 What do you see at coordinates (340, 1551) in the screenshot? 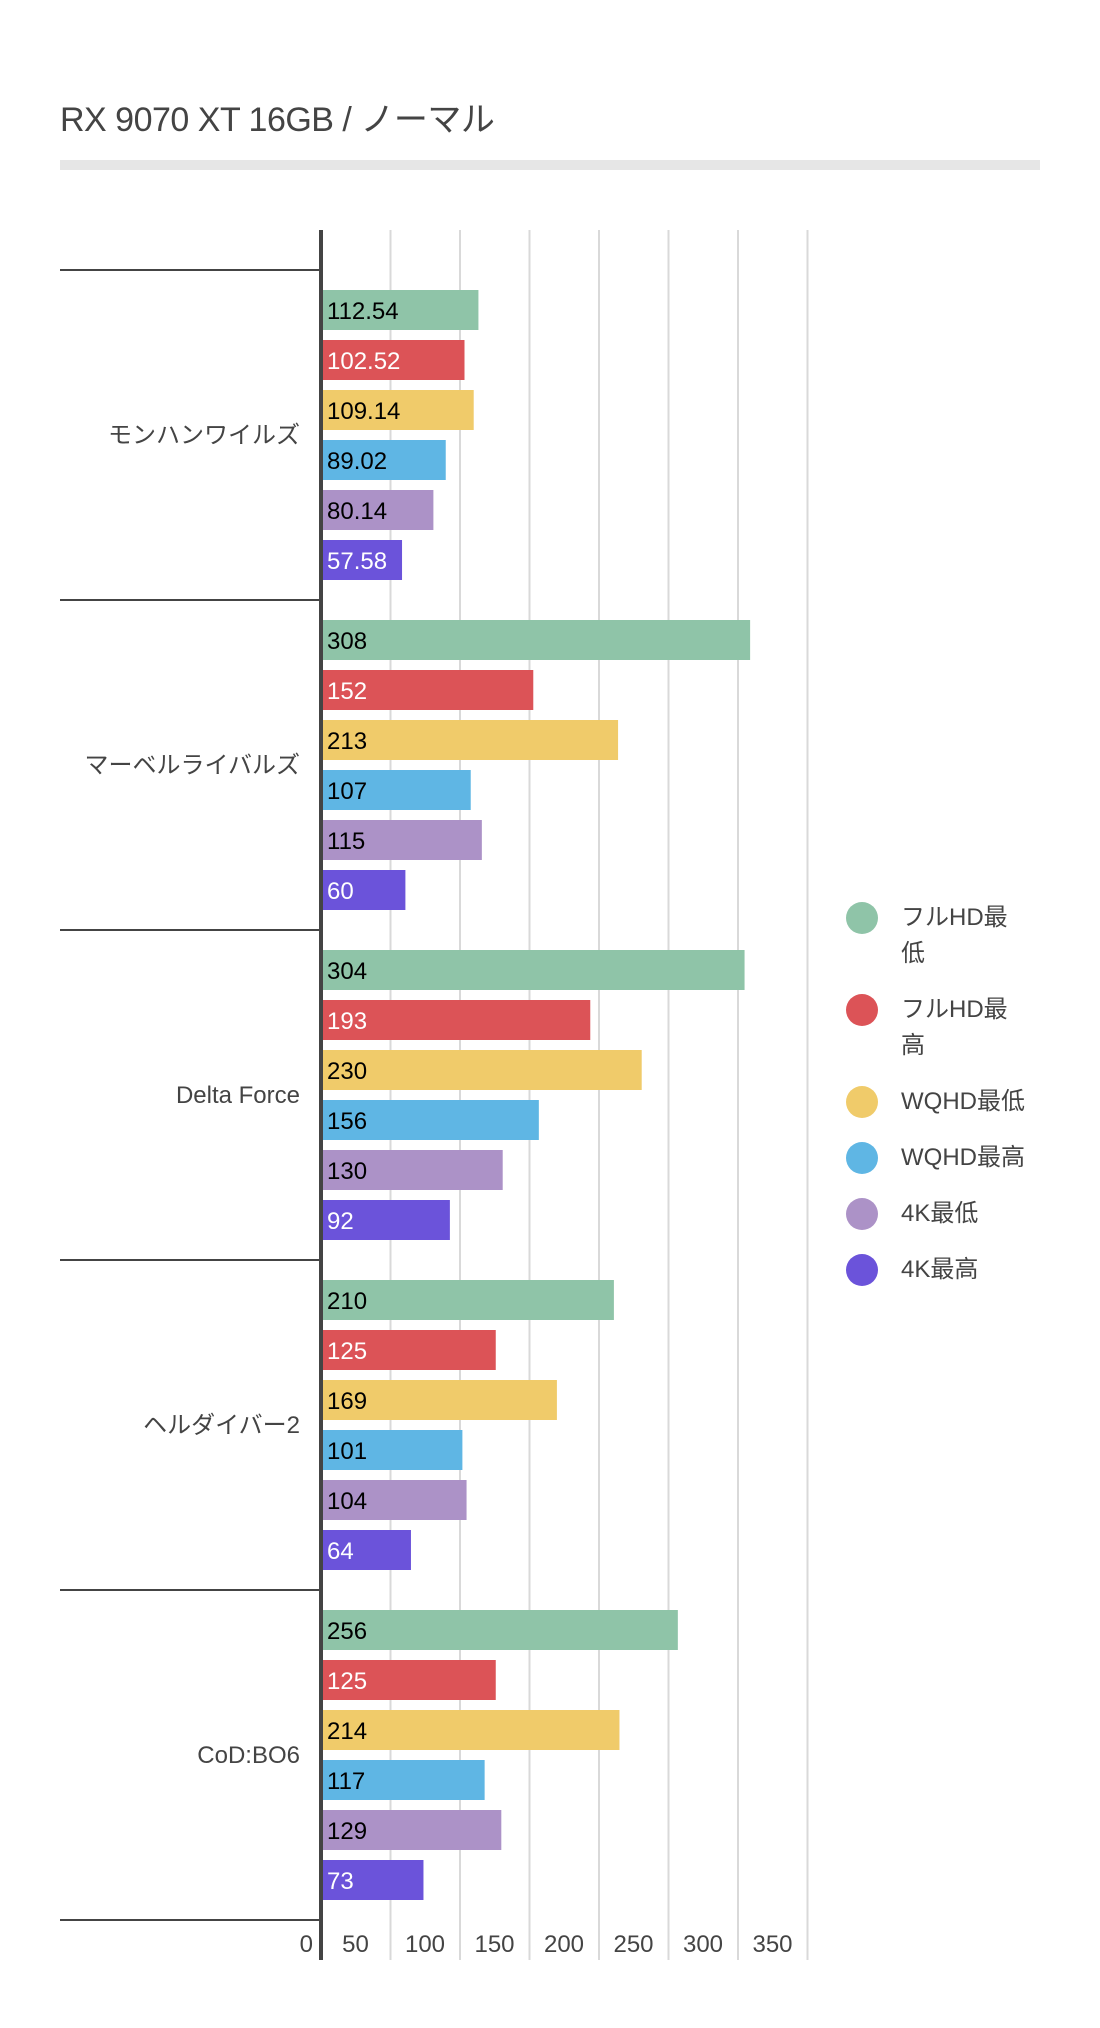
I see `bar-value-label: 64` at bounding box center [340, 1551].